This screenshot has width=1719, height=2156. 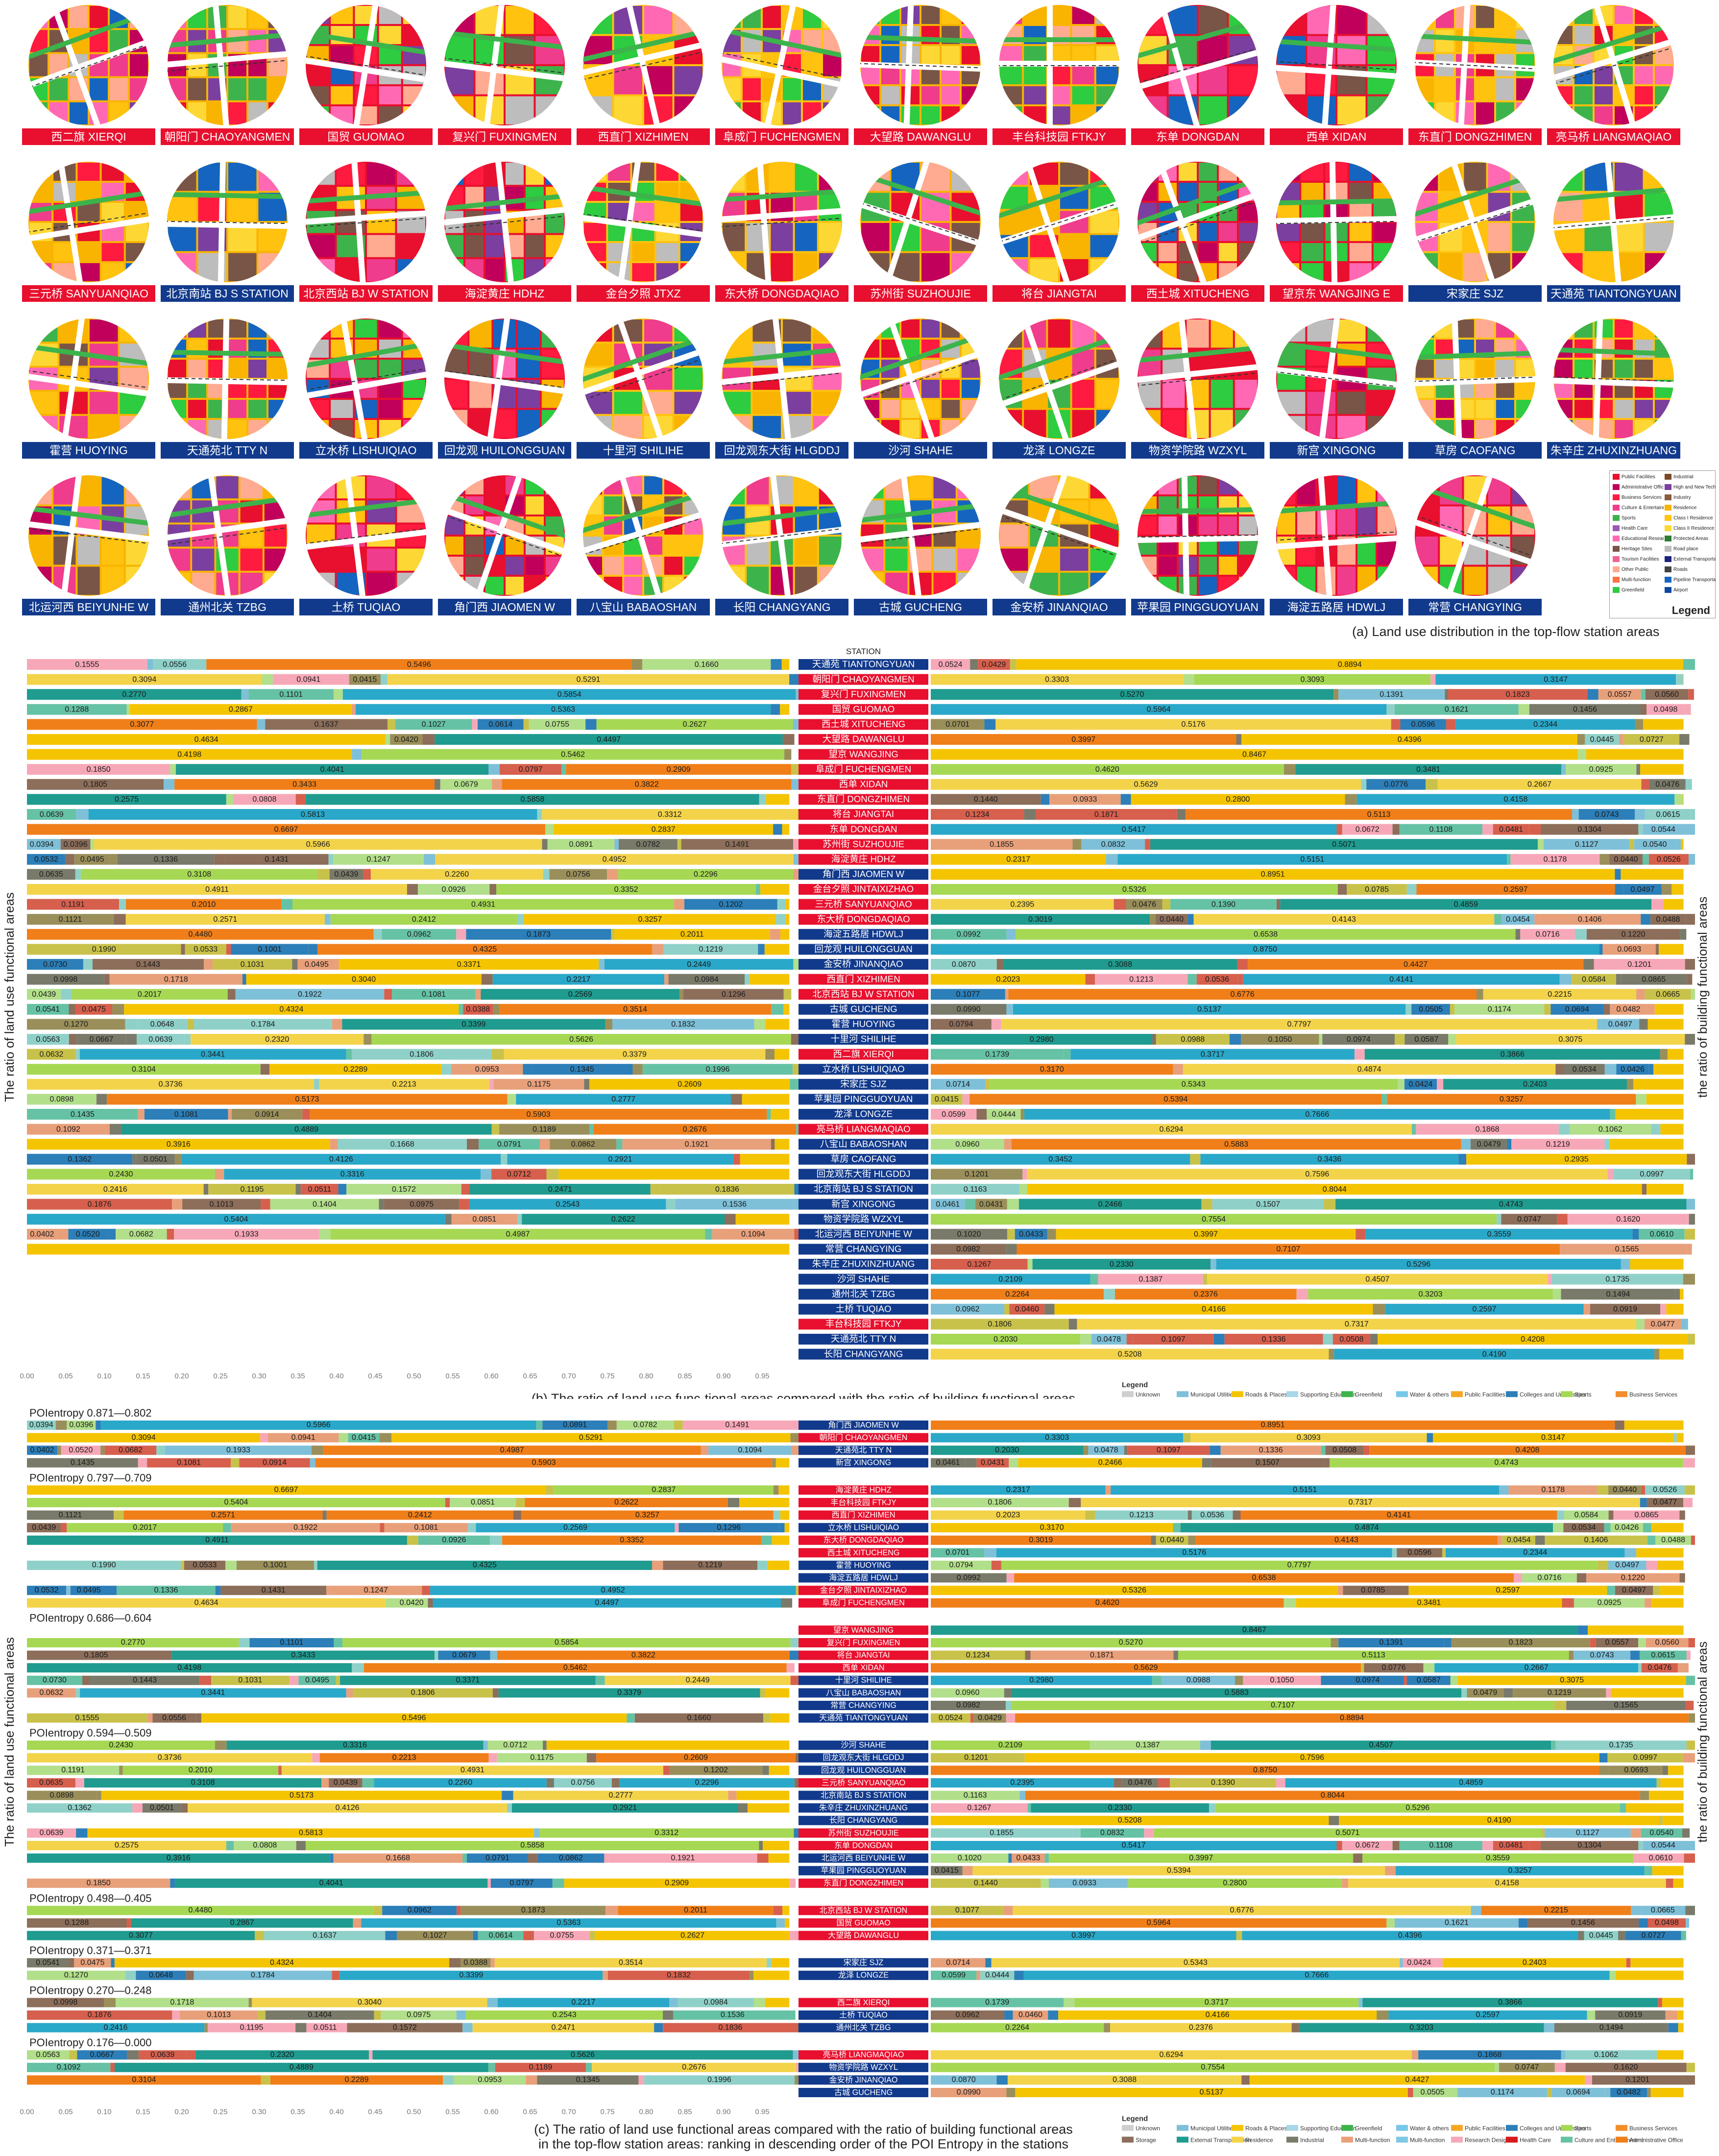 I want to click on segment-value-label: 0.5903, so click(x=539, y=1114).